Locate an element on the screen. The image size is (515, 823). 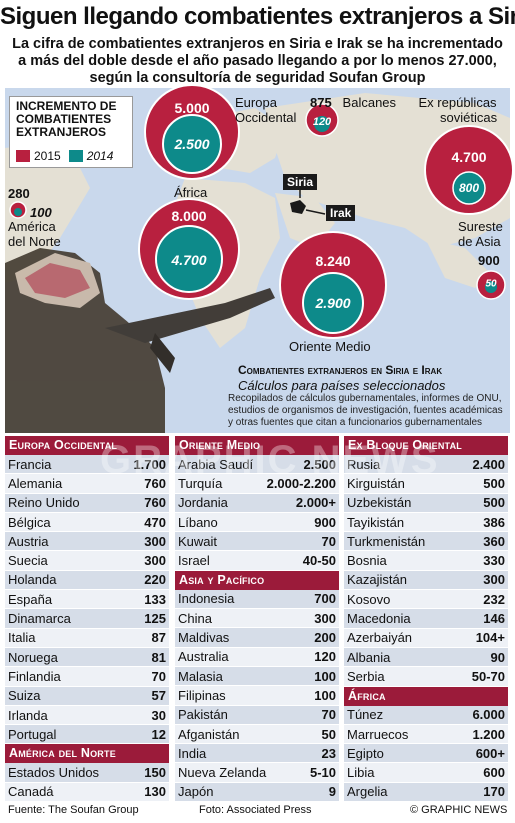
soldier-photo is located at coordinates (140, 340).